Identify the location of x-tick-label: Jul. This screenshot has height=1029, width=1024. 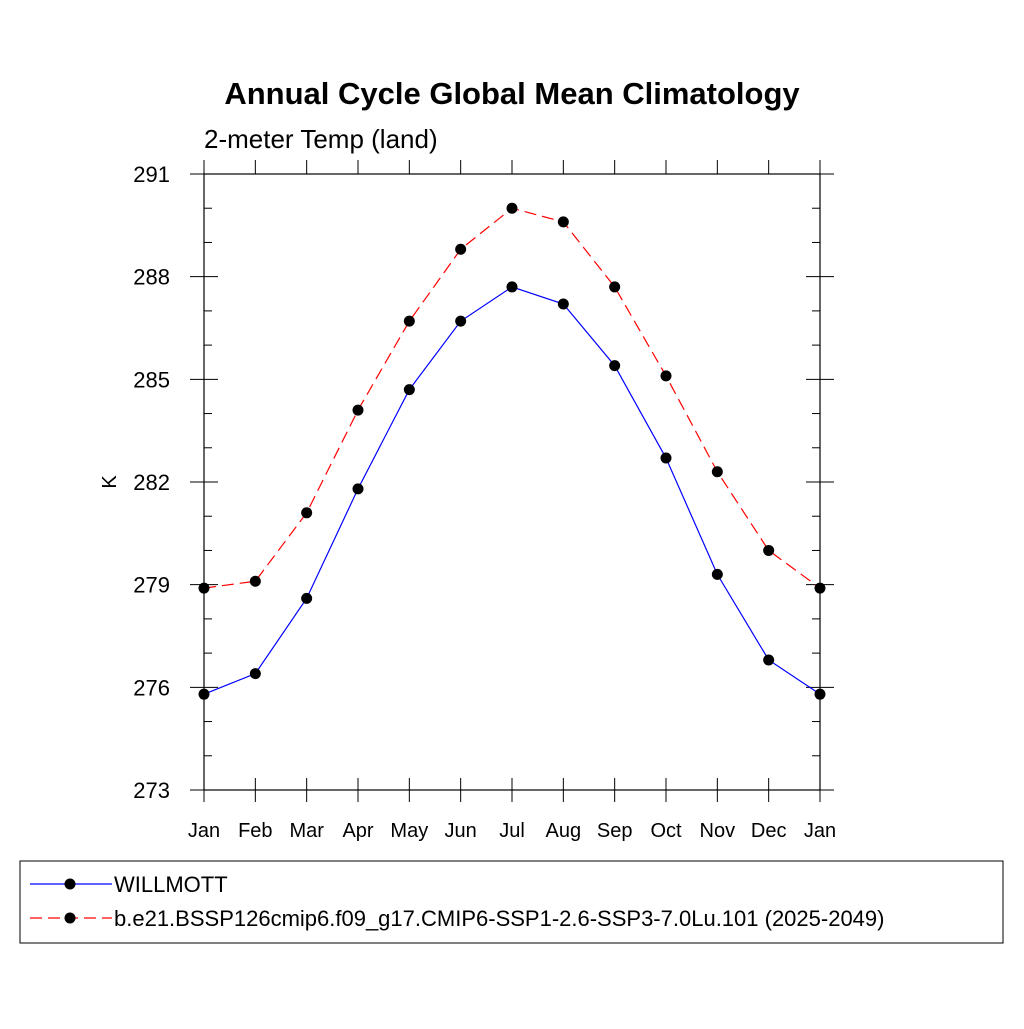
(512, 831).